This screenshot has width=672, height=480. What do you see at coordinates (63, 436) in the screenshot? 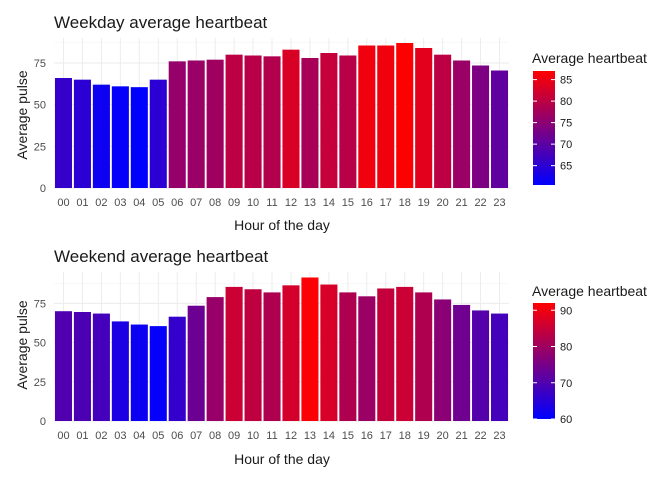
I see `x-tick-label: 00` at bounding box center [63, 436].